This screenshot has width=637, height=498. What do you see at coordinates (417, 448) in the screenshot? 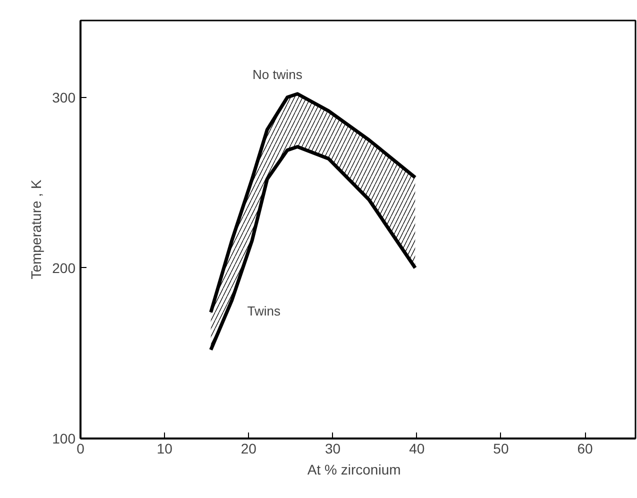
I see `x-tick-label: 40` at bounding box center [417, 448].